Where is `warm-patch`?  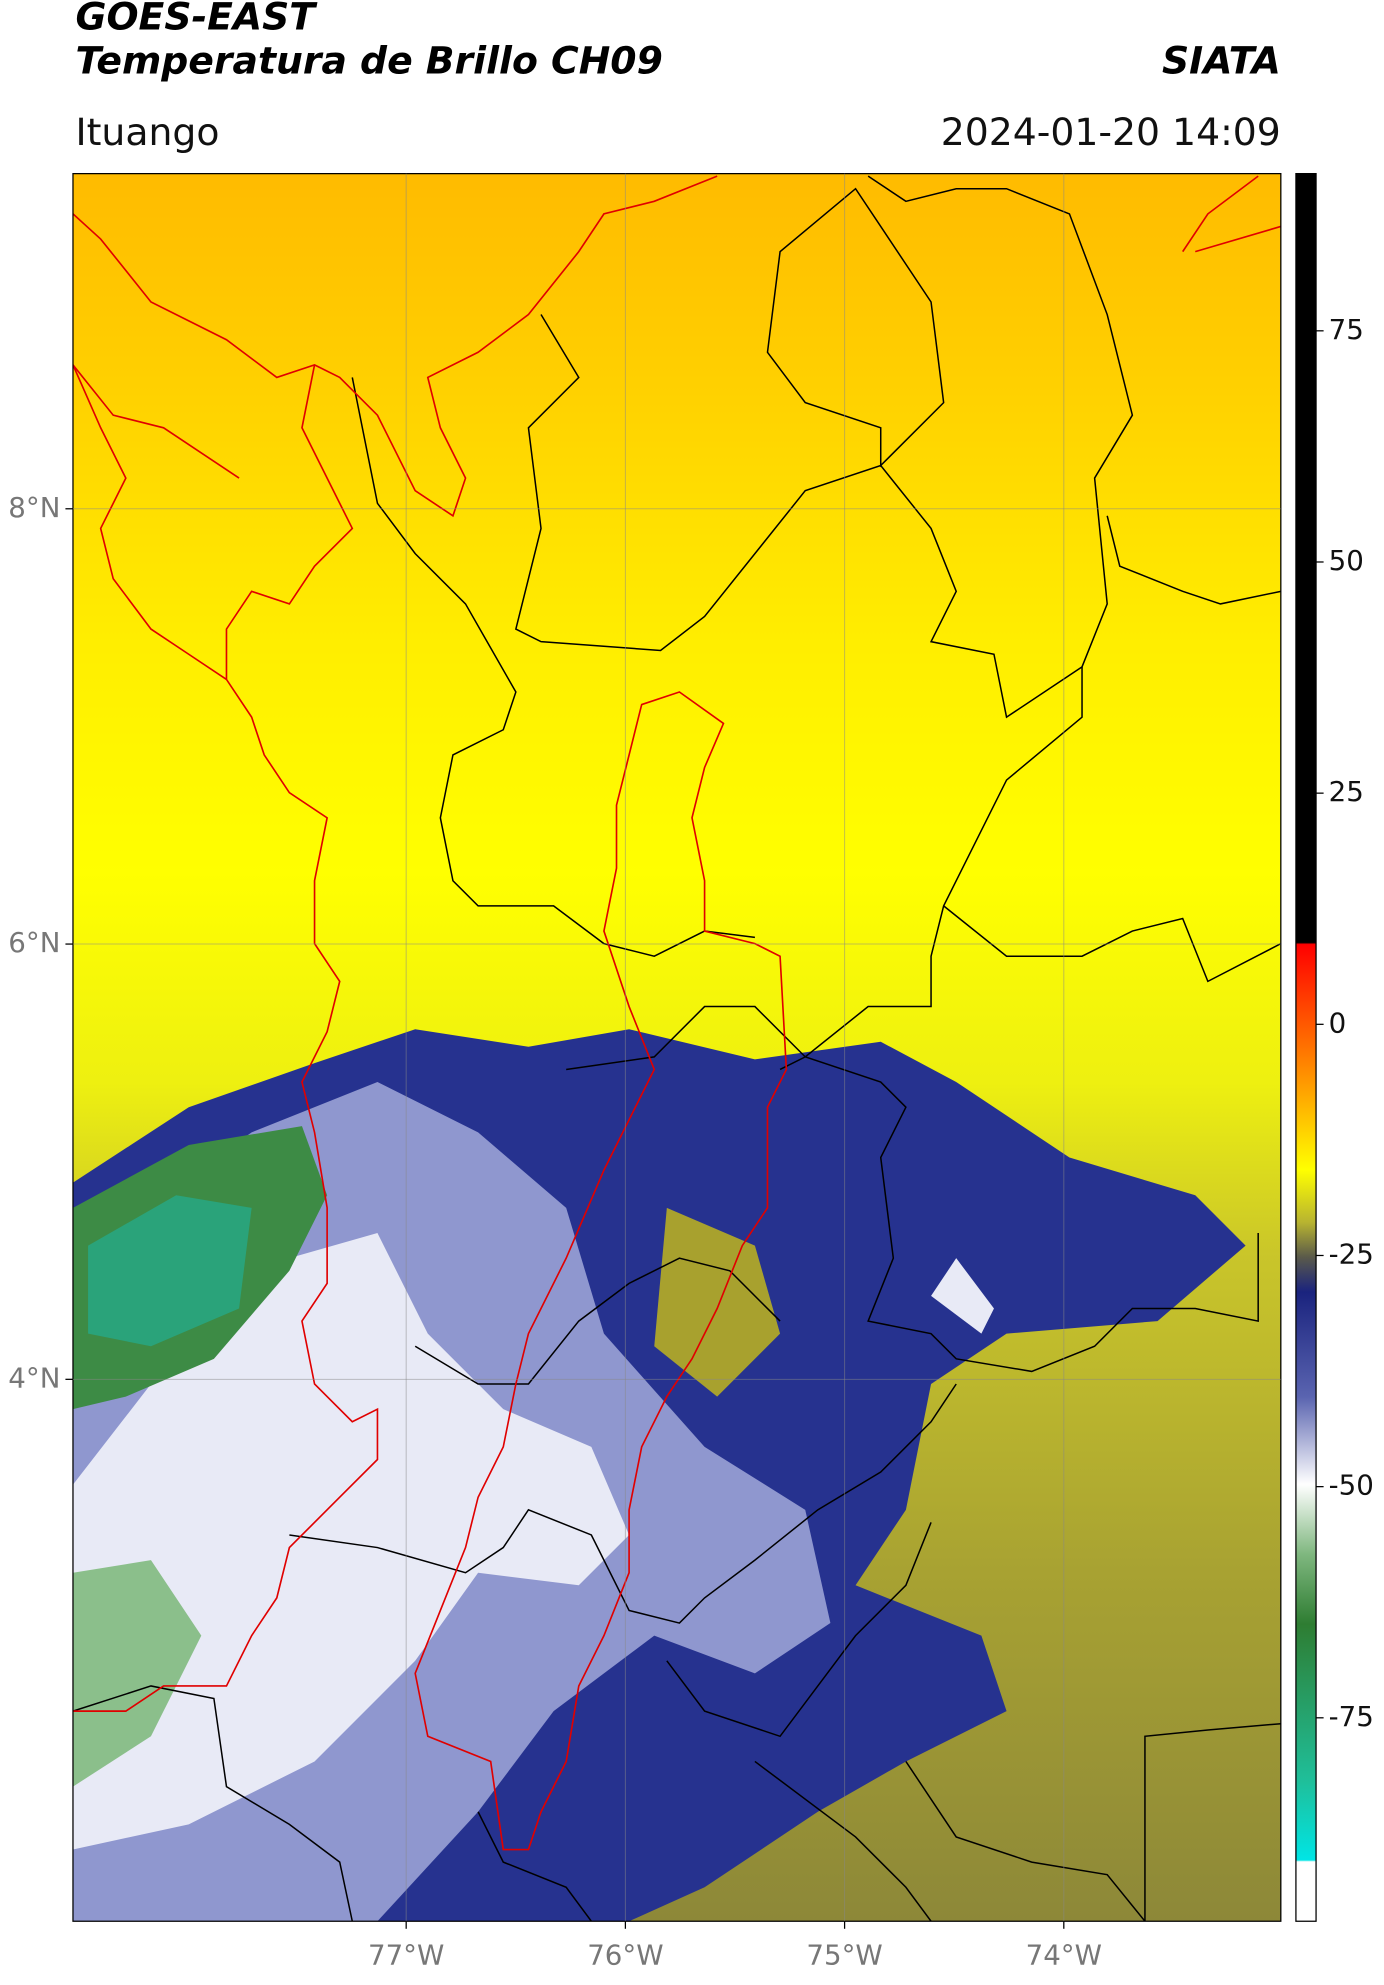
warm-patch is located at coordinates (717, 1302).